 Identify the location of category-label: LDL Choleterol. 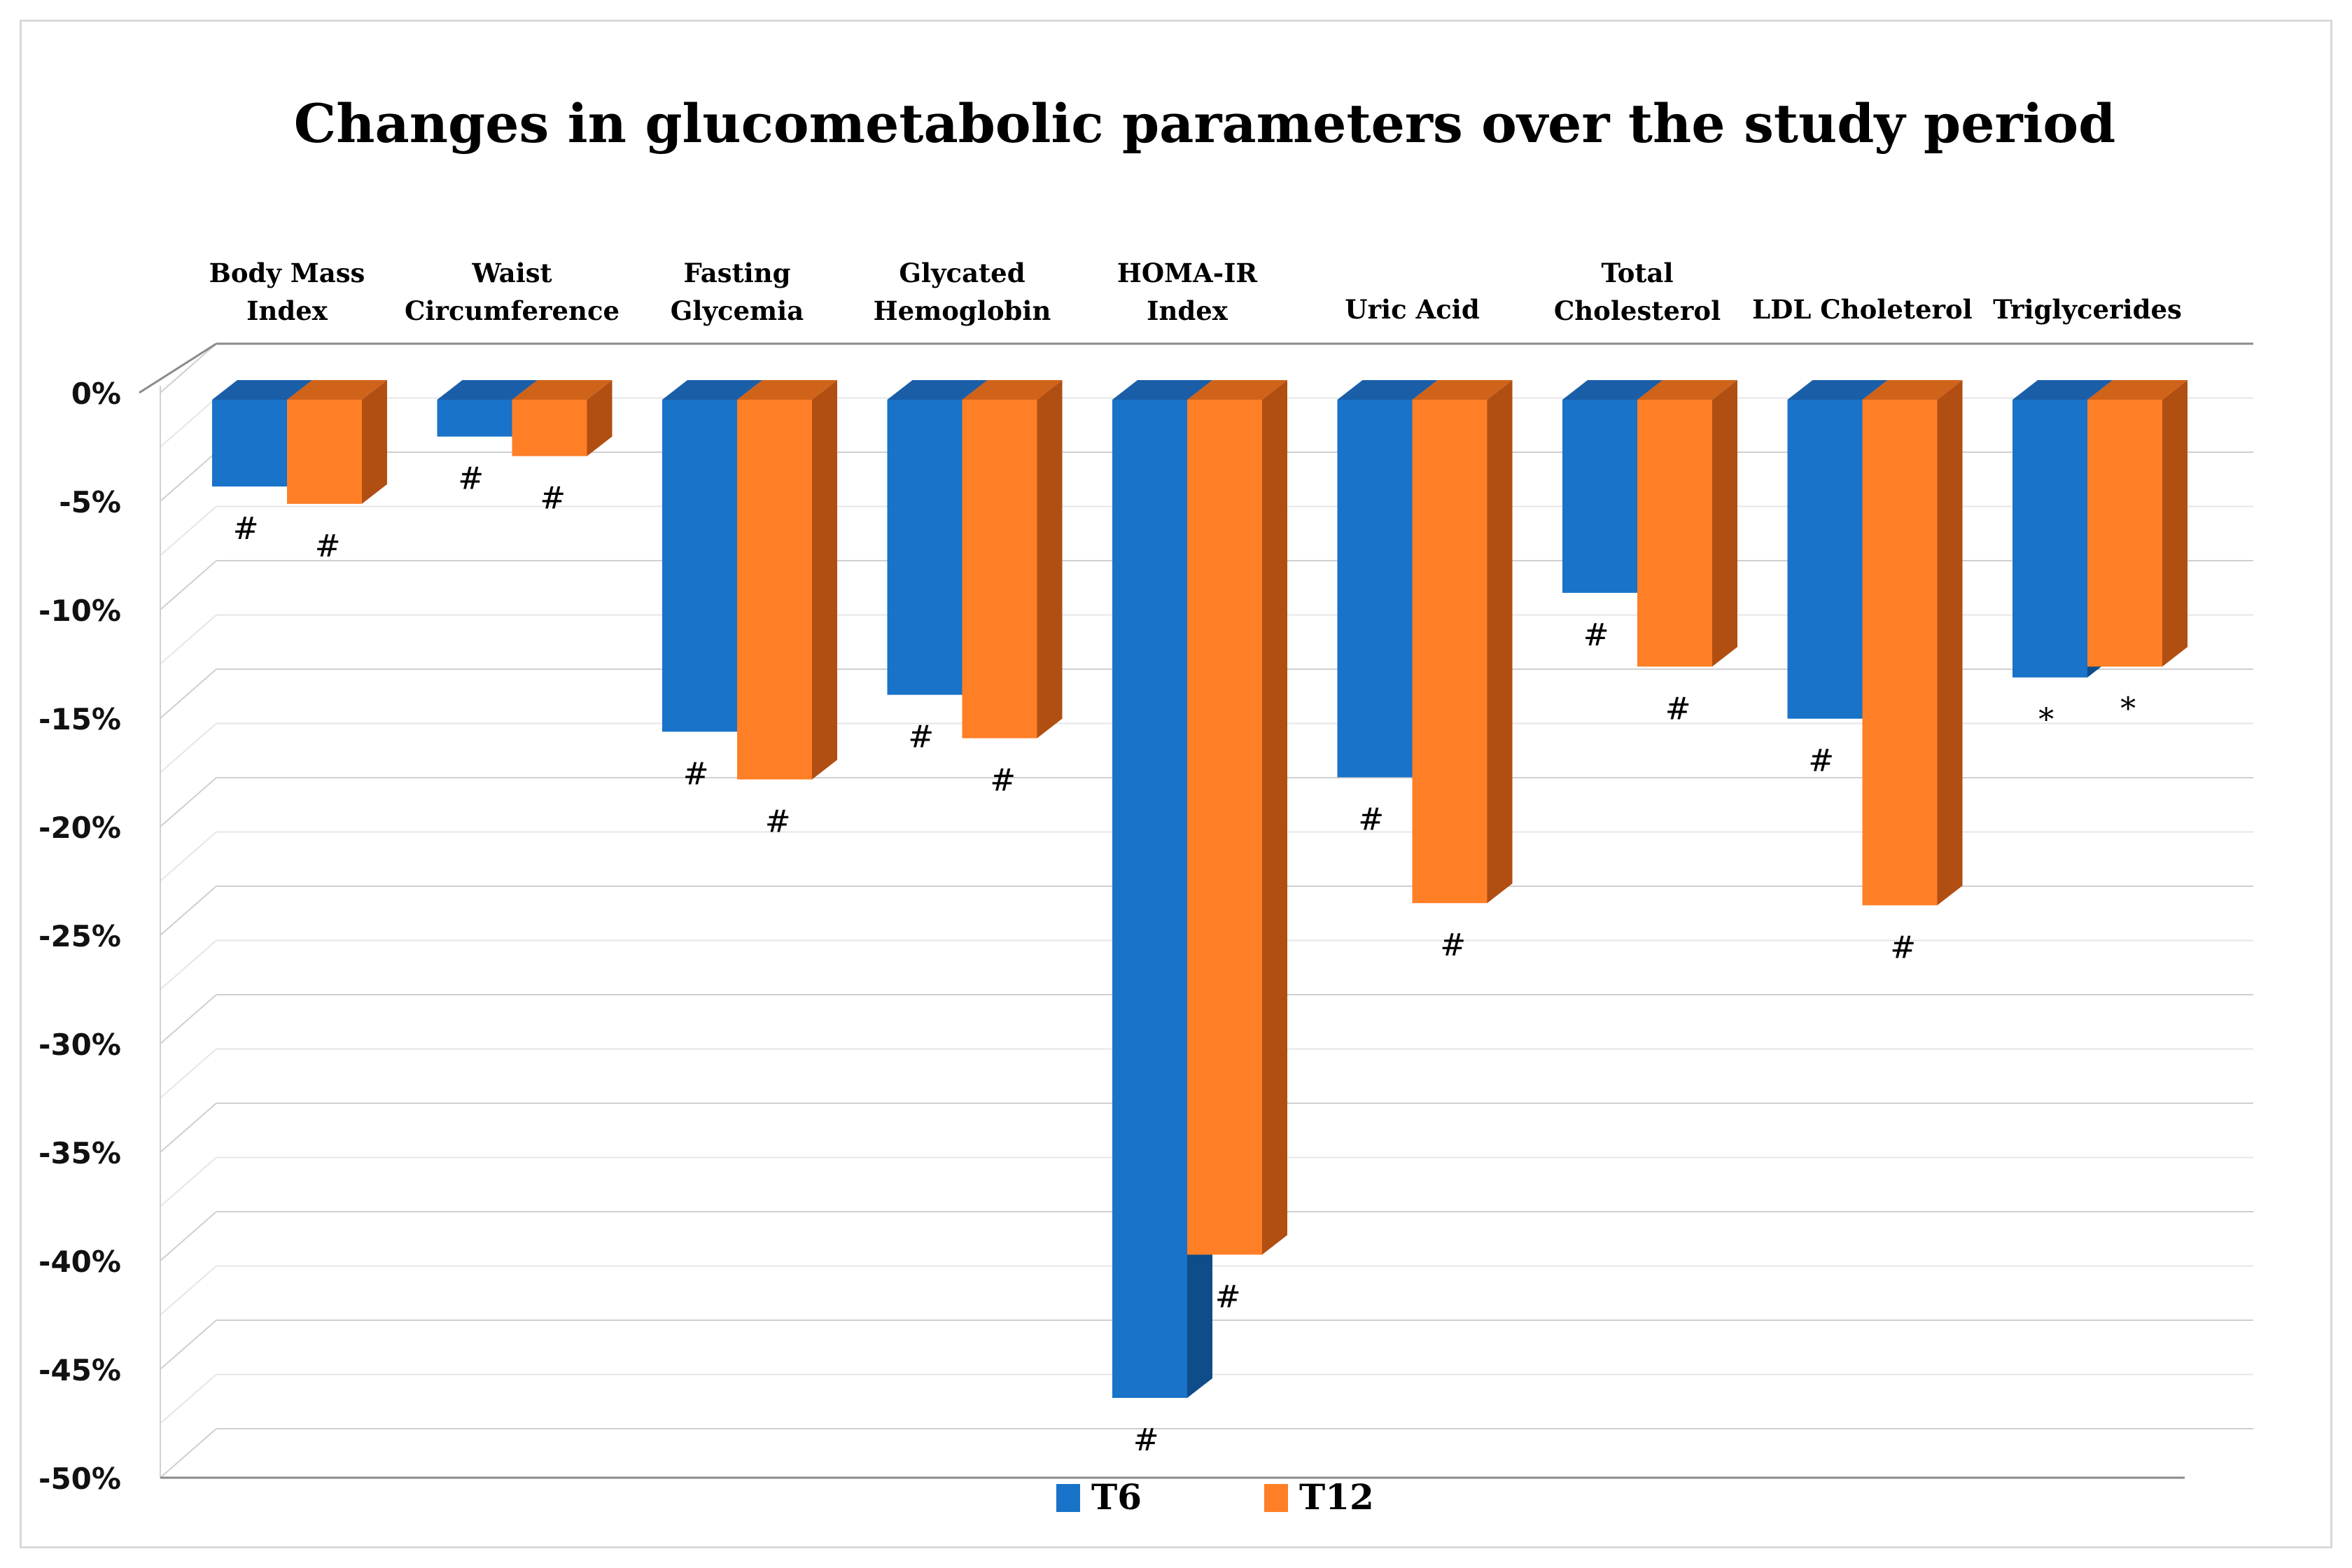
(1862, 309).